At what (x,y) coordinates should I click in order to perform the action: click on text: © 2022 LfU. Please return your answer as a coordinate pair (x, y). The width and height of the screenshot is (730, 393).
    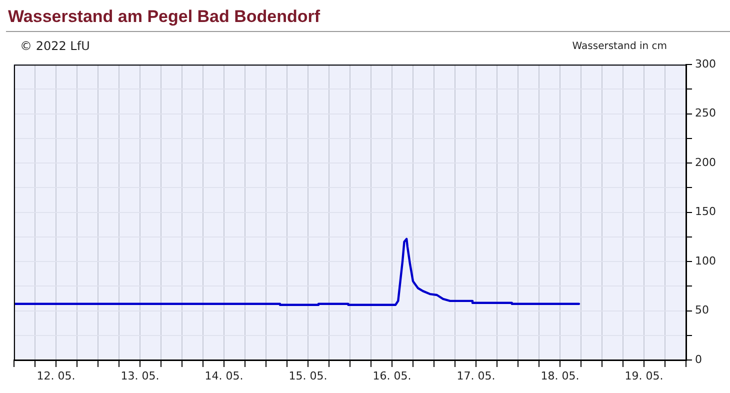
    Looking at the image, I should click on (55, 46).